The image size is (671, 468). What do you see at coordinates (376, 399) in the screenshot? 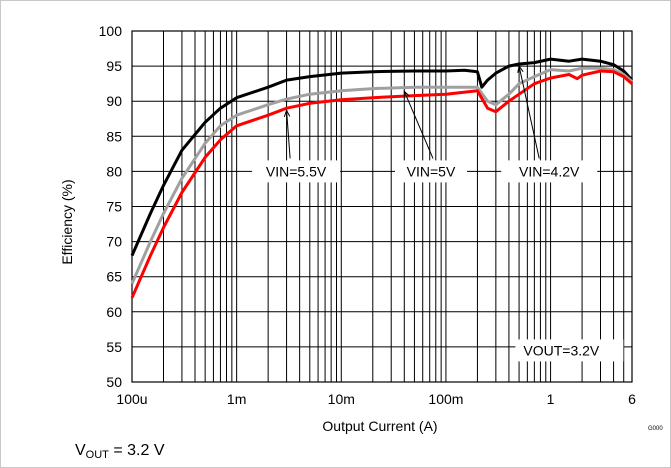
I see `x-tick-labels: 100u 1m 10m 100m 1 6` at bounding box center [376, 399].